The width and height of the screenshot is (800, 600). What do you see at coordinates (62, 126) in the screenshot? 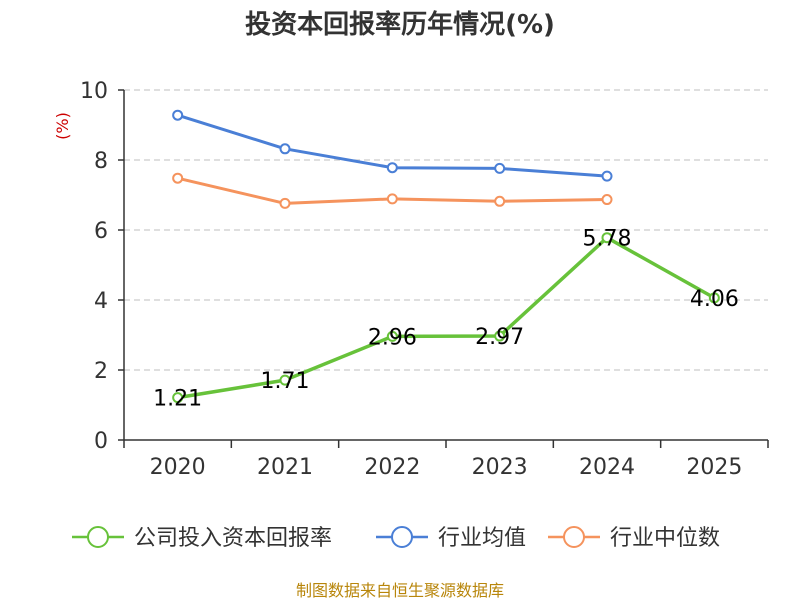
I see `y-axis-unit: (%)` at bounding box center [62, 126].